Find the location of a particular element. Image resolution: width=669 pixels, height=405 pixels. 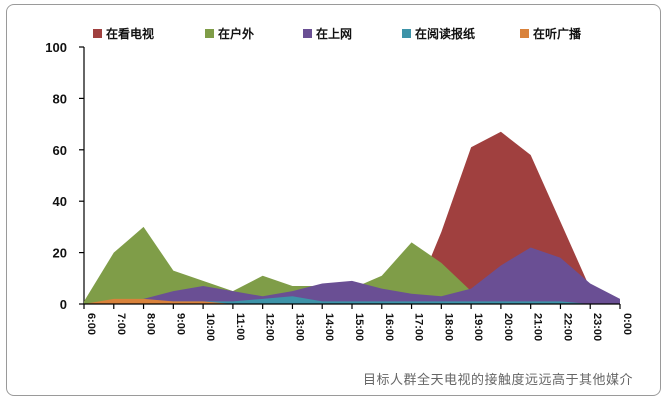

legend-label-2: 在上网 is located at coordinates (334, 33).